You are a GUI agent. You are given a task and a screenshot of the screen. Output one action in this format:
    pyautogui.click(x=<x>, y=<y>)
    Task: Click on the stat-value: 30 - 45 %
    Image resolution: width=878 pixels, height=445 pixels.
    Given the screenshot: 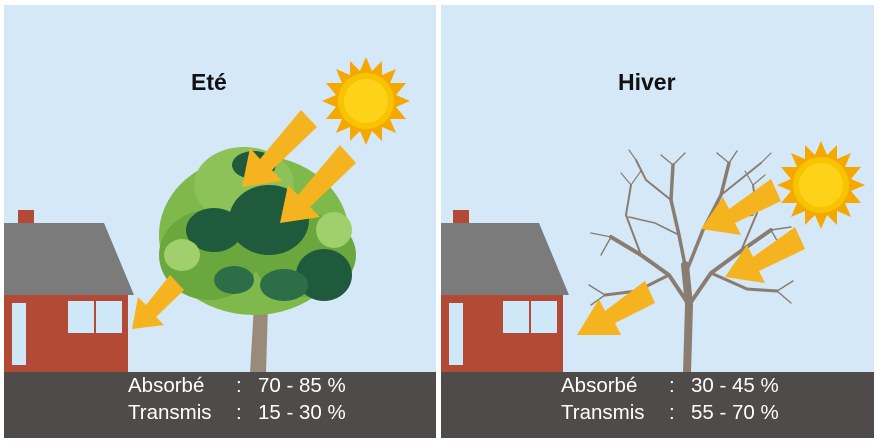 What is the action you would take?
    pyautogui.click(x=735, y=385)
    